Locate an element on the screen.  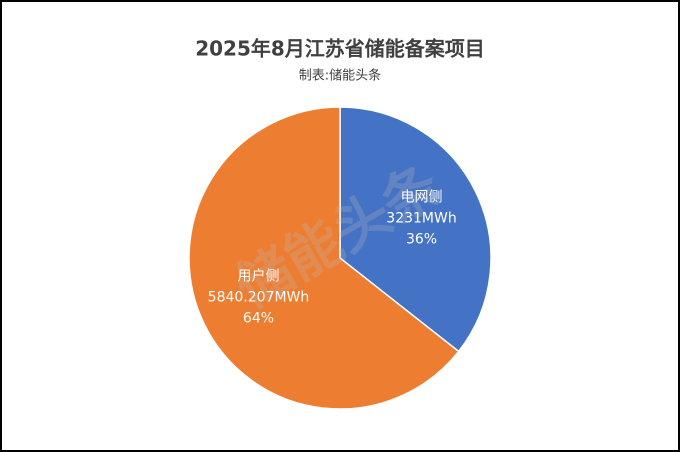
value-label: 5840.207MWh is located at coordinates (259, 298).